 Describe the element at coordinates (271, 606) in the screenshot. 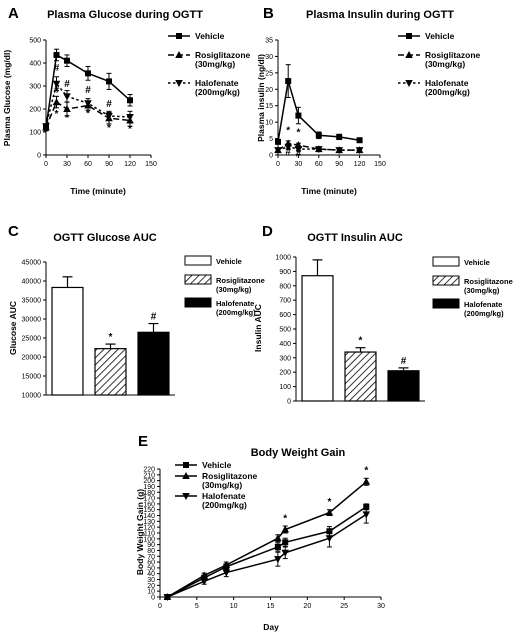

I see `x-tick-label: 15` at that location.